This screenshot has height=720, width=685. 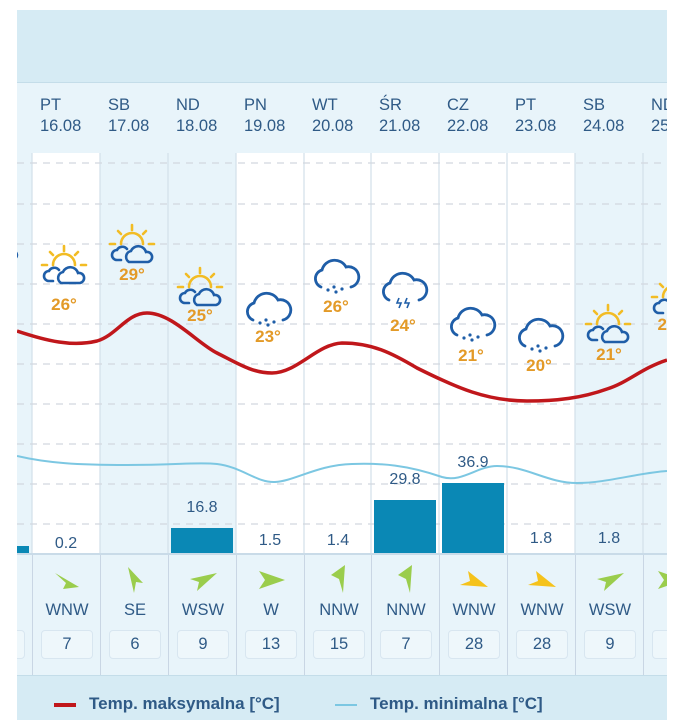 I want to click on wind-speed-box: 6, so click(x=135, y=644).